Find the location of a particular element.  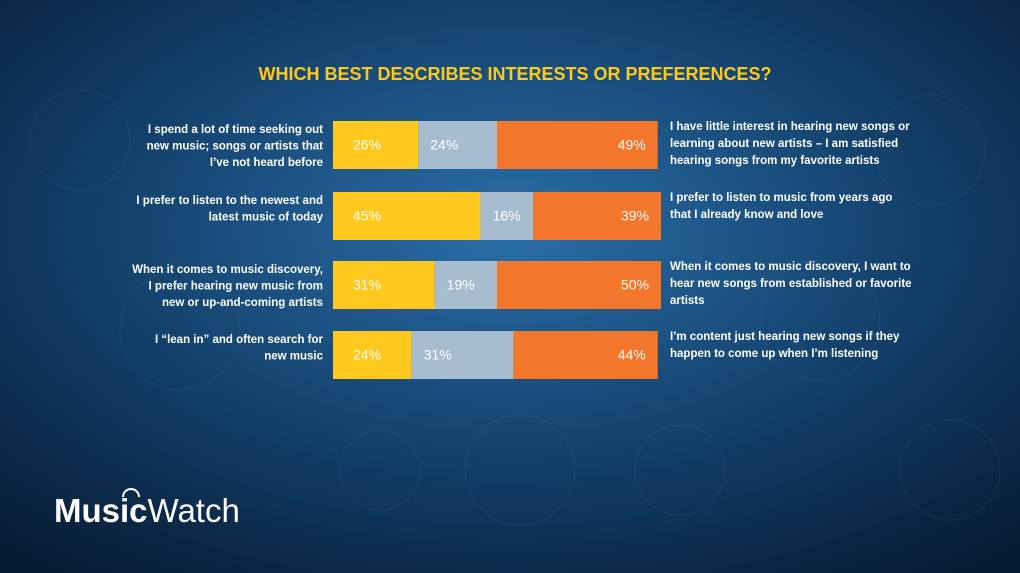

left-label: I’ve not heard before is located at coordinates (266, 163).